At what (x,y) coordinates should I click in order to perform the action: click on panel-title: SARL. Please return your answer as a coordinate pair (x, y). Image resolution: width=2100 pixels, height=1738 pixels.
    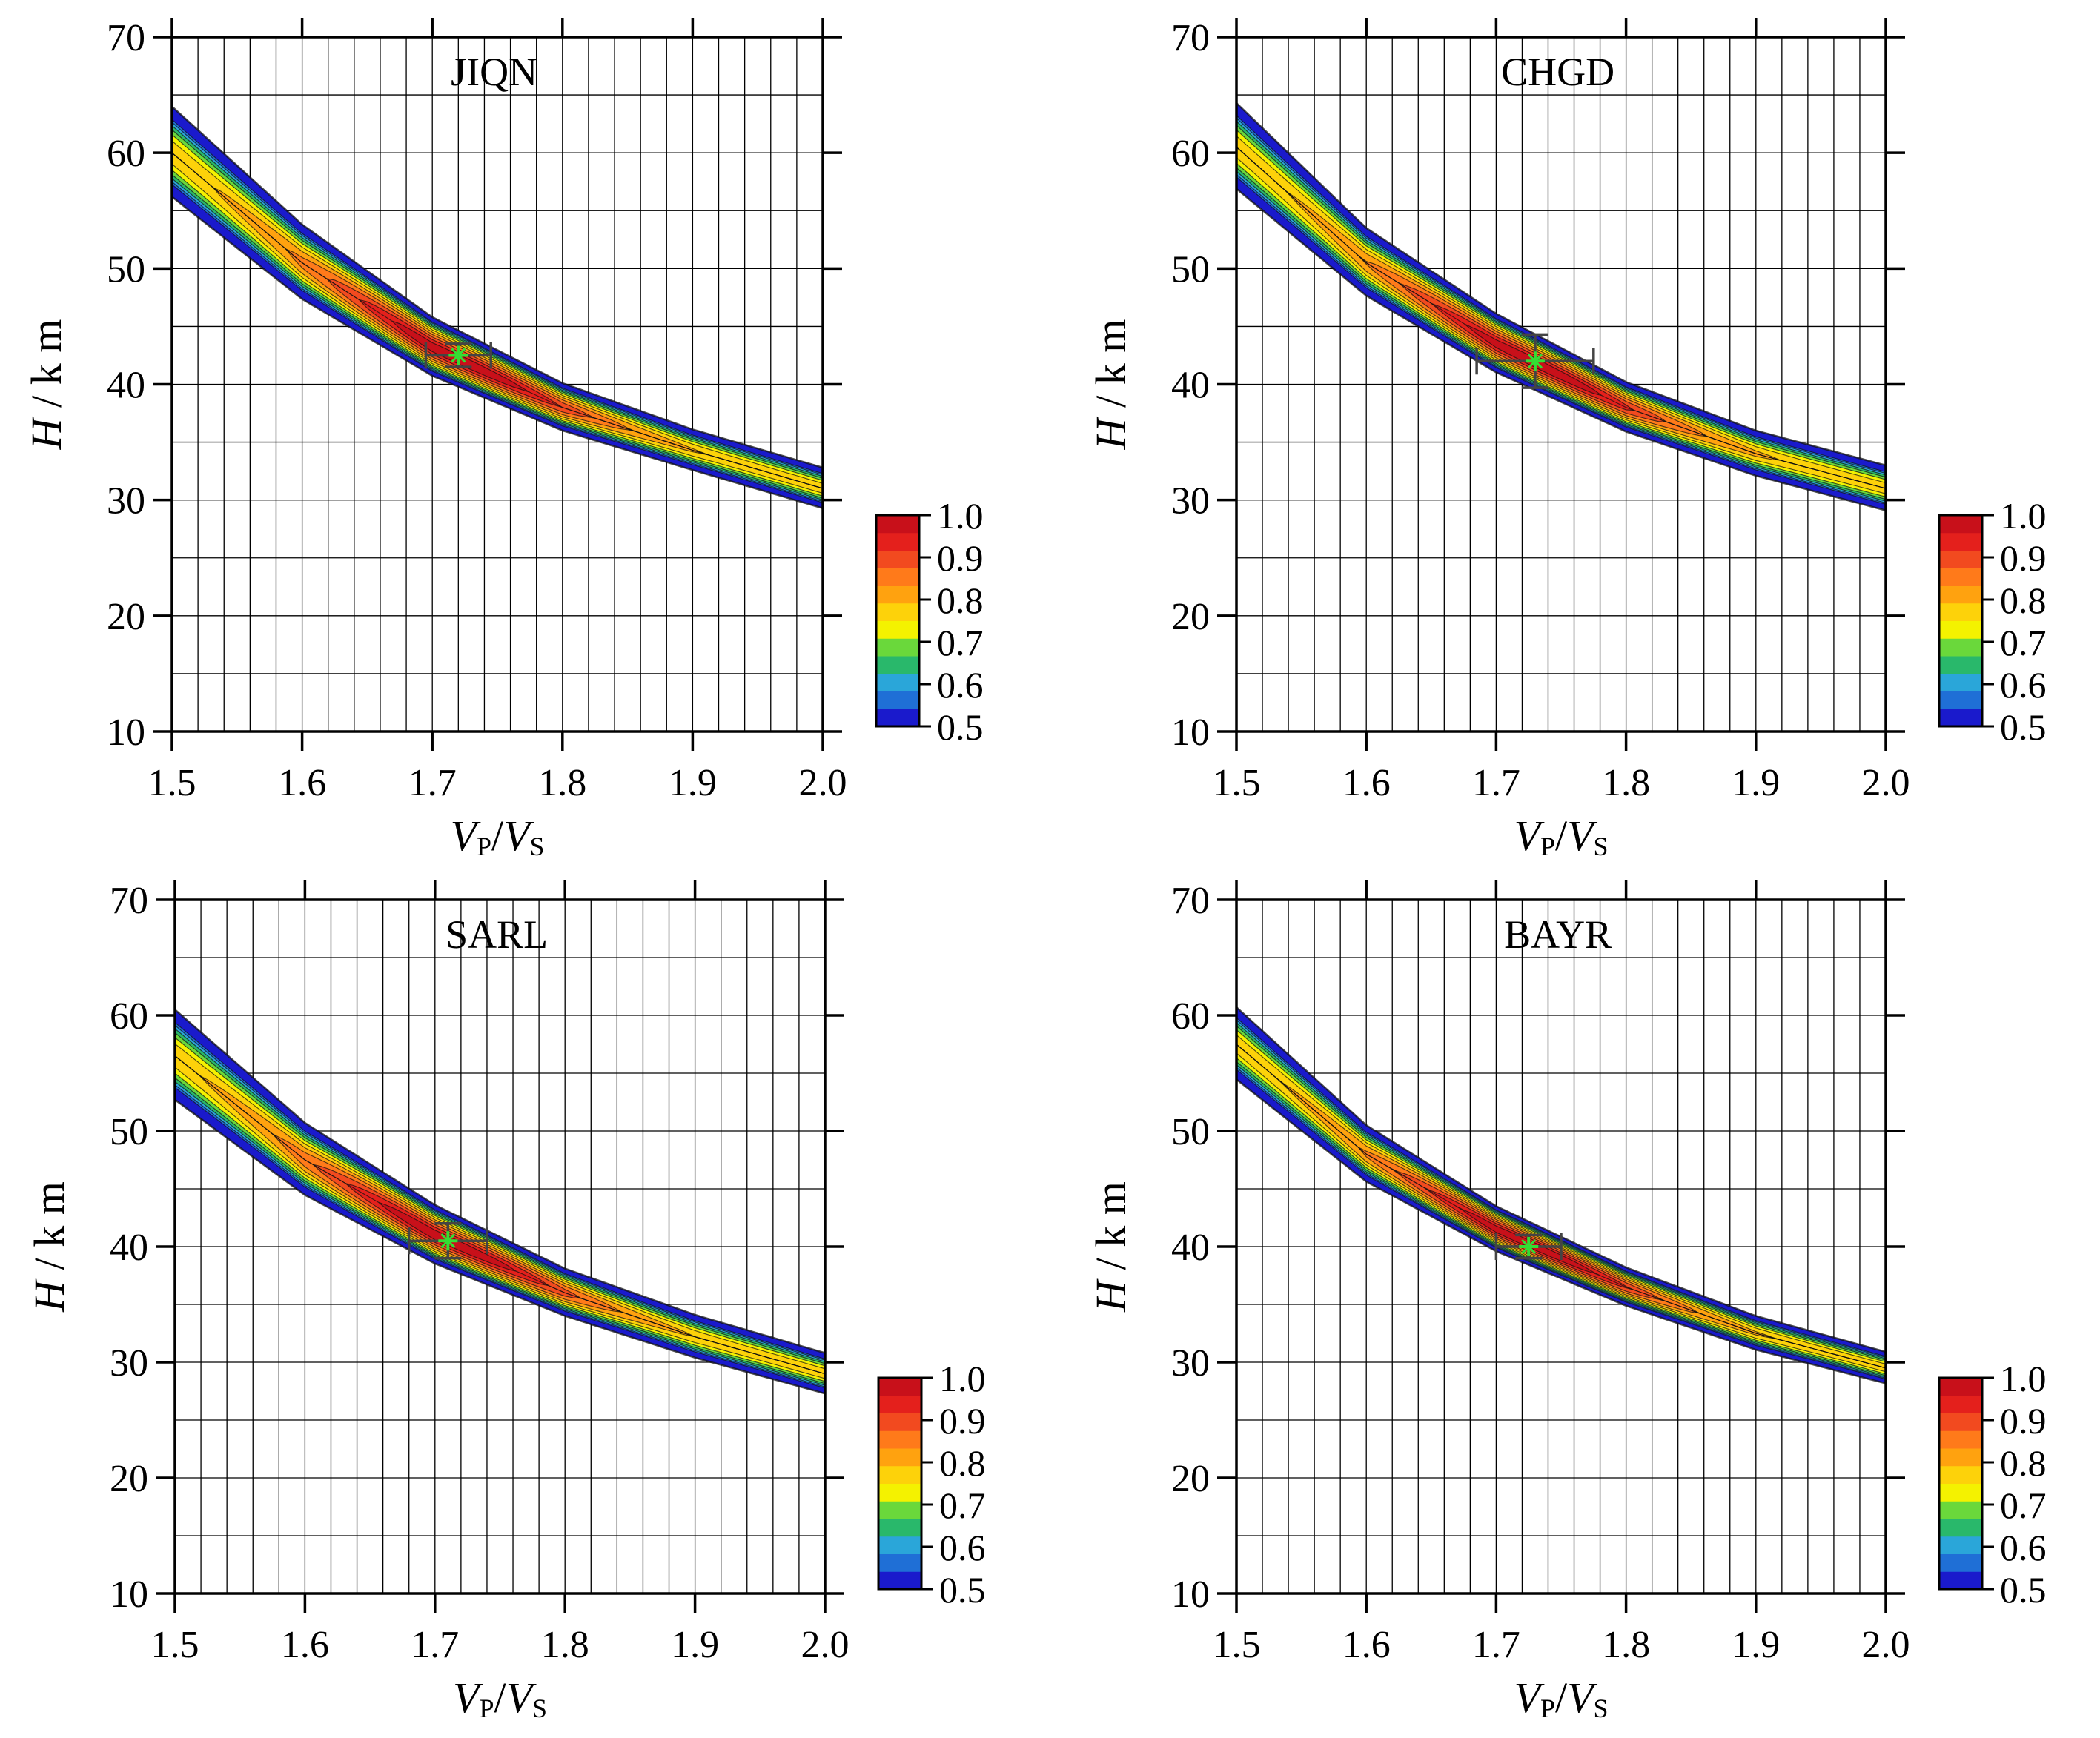
    Looking at the image, I should click on (496, 934).